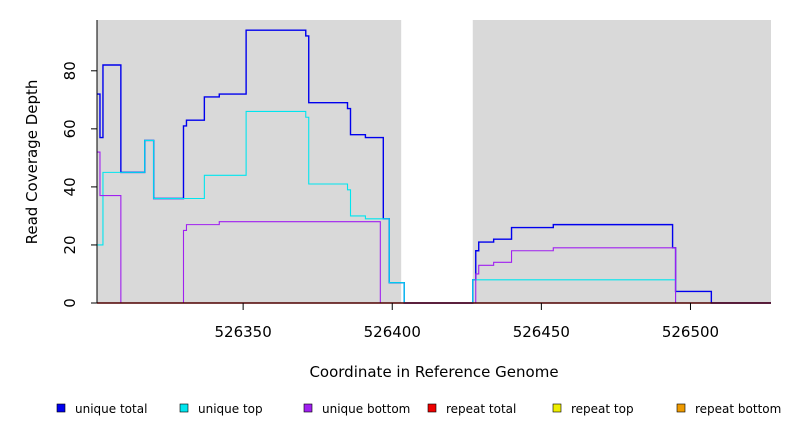 The image size is (792, 432). Describe the element at coordinates (557, 408) in the screenshot. I see `legend-swatch-repeat-top` at that location.